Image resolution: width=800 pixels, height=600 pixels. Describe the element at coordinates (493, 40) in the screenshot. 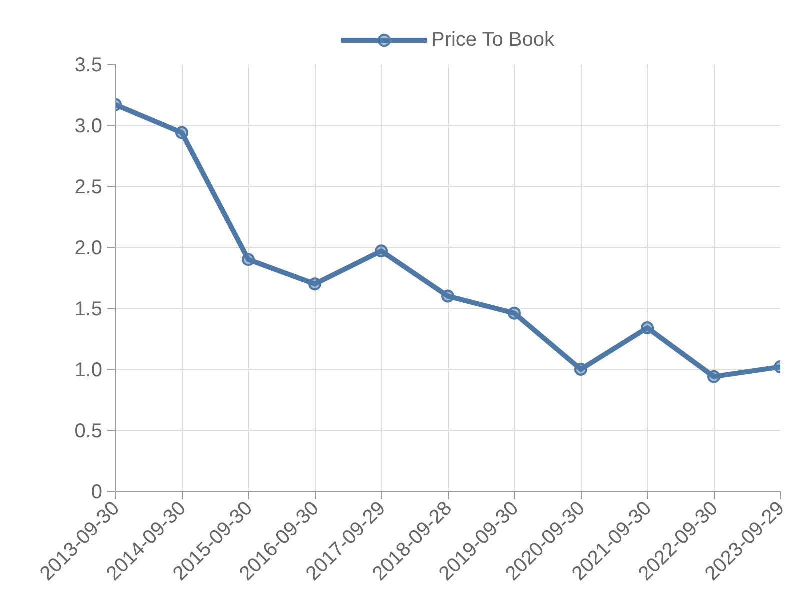

I see `legend-label: Price To Book` at that location.